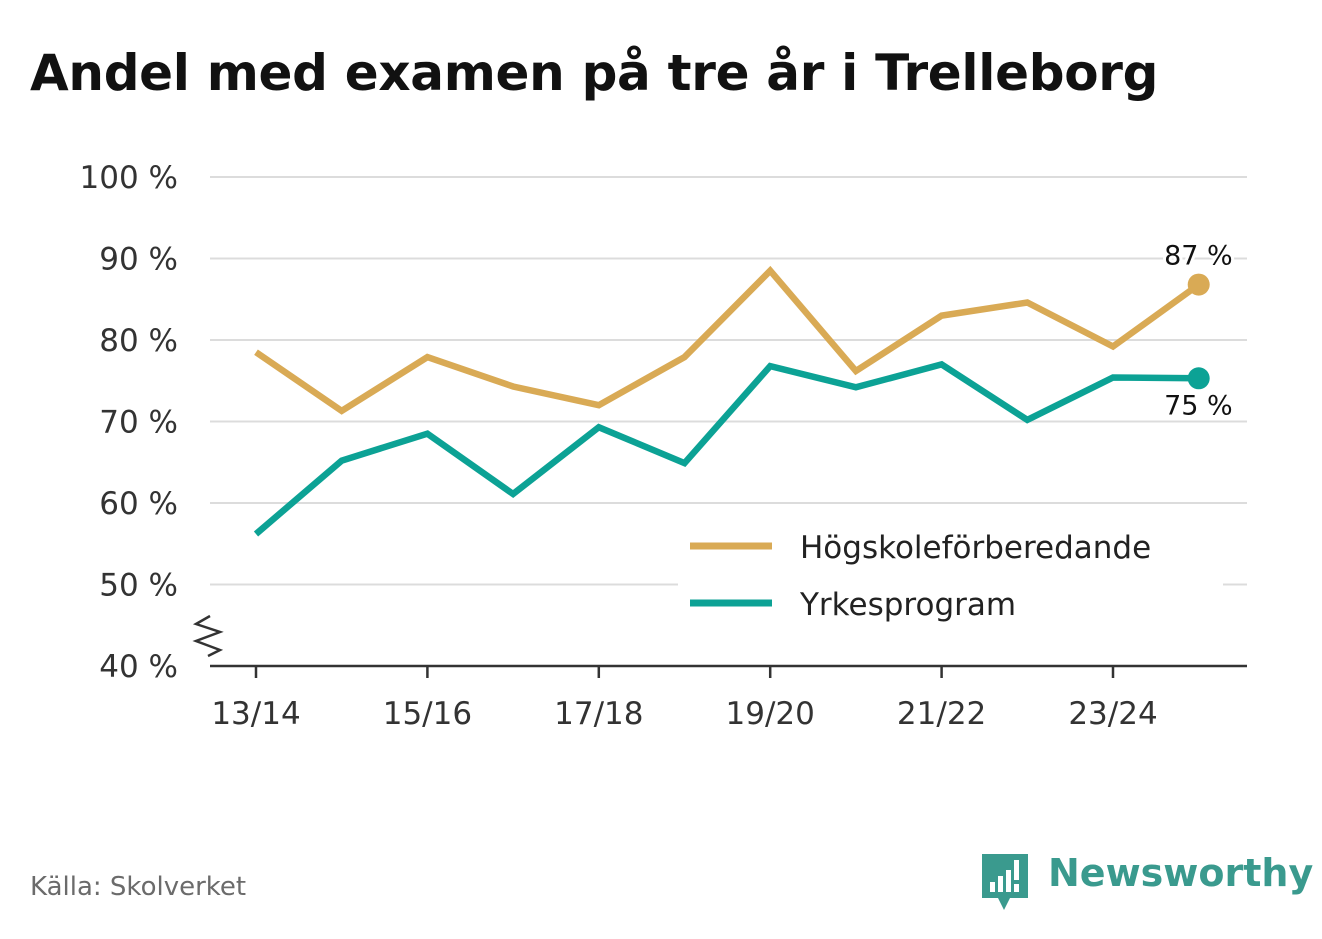  Describe the element at coordinates (1198, 405) in the screenshot. I see `series-end-label: 75 %` at that location.